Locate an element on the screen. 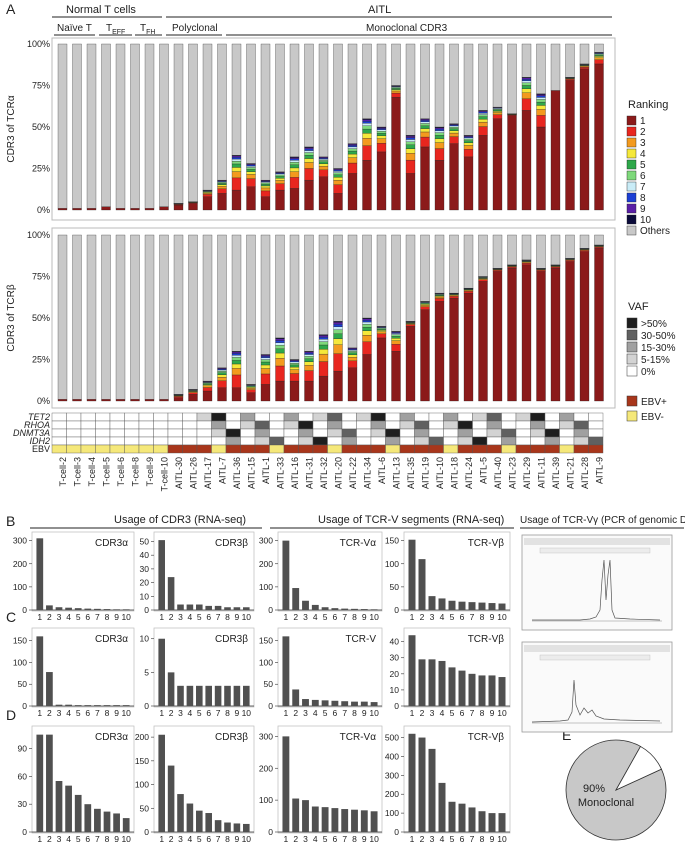  ranking-swatch is located at coordinates (631, 219).